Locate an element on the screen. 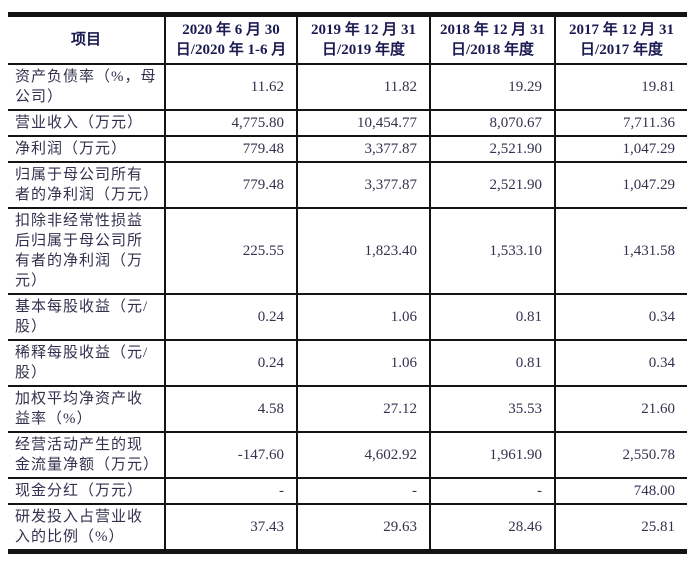  cell-value: 8,070.67 is located at coordinates (492, 123).